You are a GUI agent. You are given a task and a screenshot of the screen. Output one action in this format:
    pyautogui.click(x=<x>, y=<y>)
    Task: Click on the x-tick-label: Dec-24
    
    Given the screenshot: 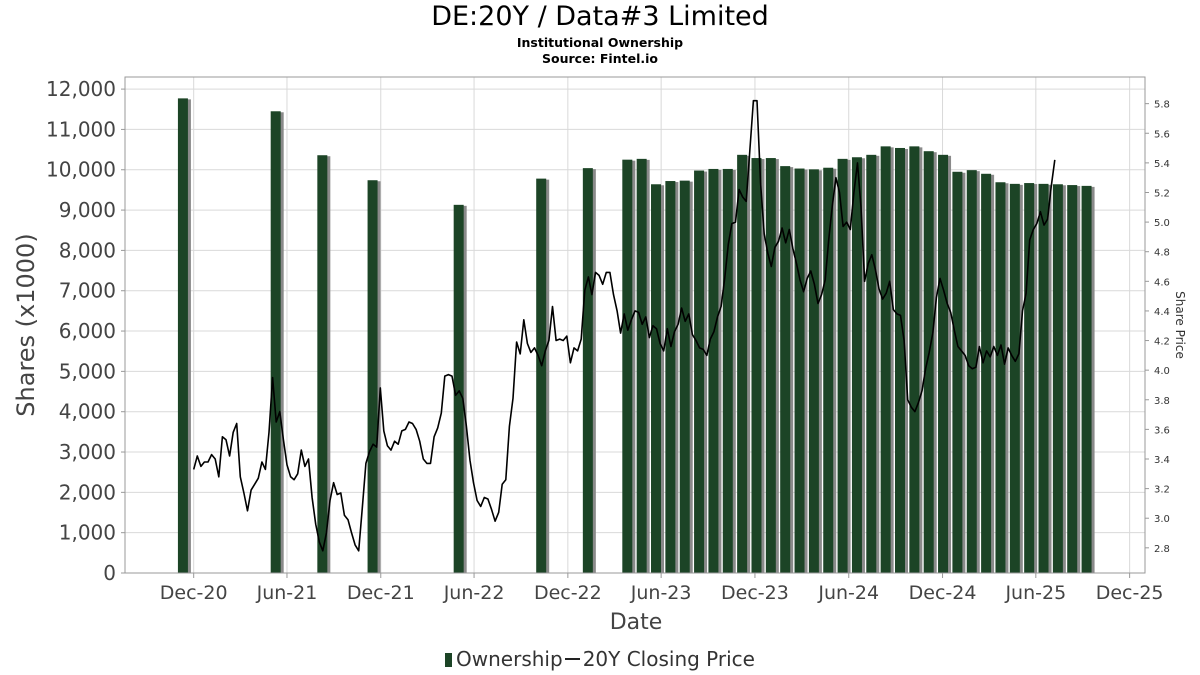 What is the action you would take?
    pyautogui.click(x=943, y=593)
    